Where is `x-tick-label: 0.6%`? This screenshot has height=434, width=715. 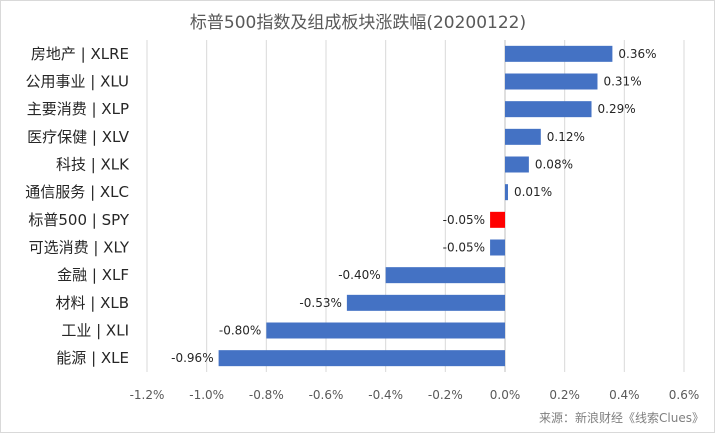 x-tick-label: 0.6% is located at coordinates (684, 395).